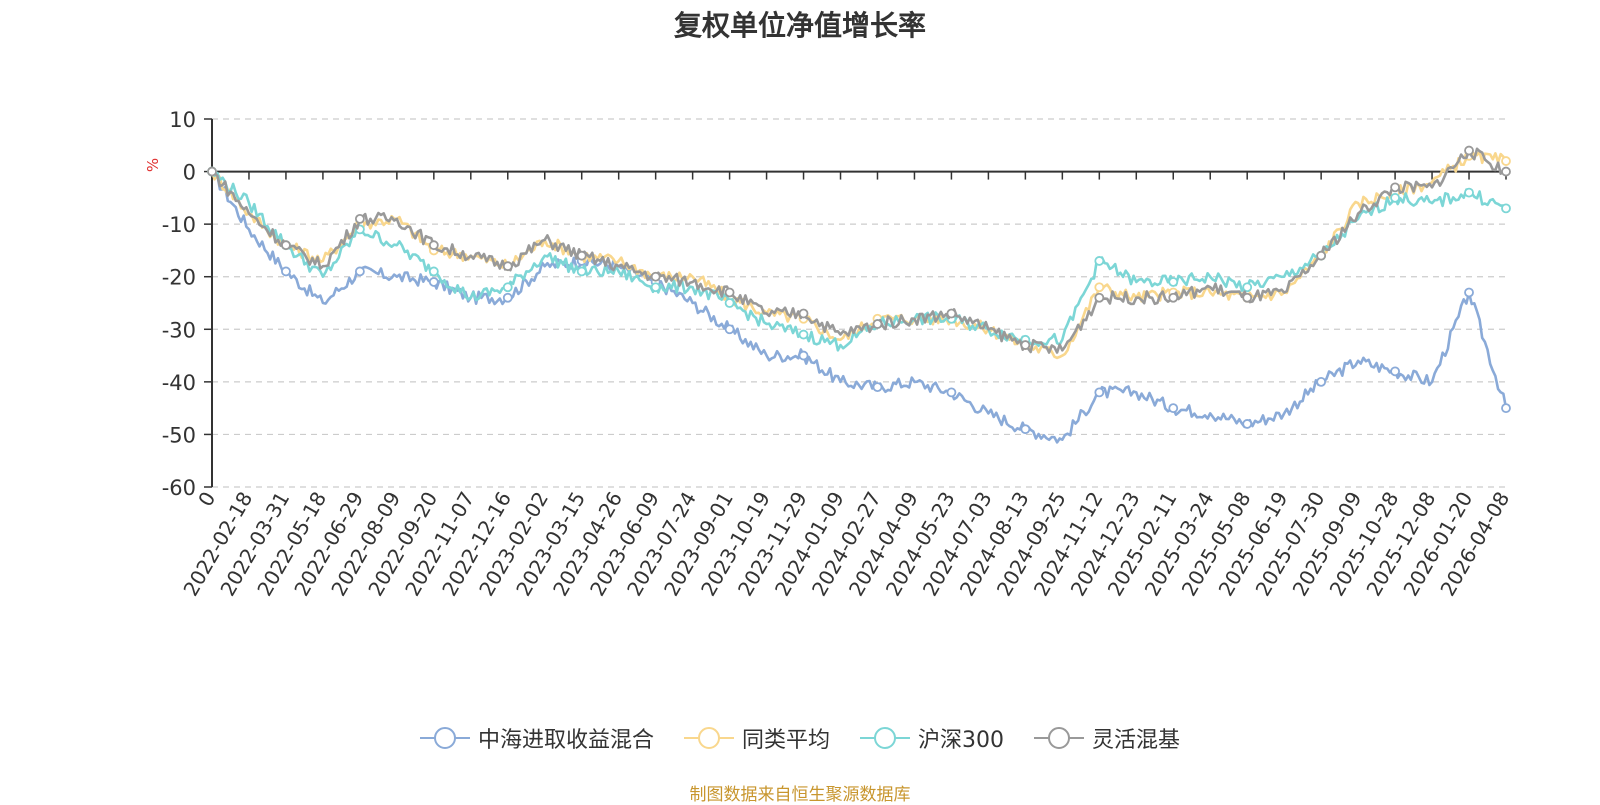 Image resolution: width=1600 pixels, height=805 pixels. I want to click on legend-item-2: 沪深300, so click(932, 738).